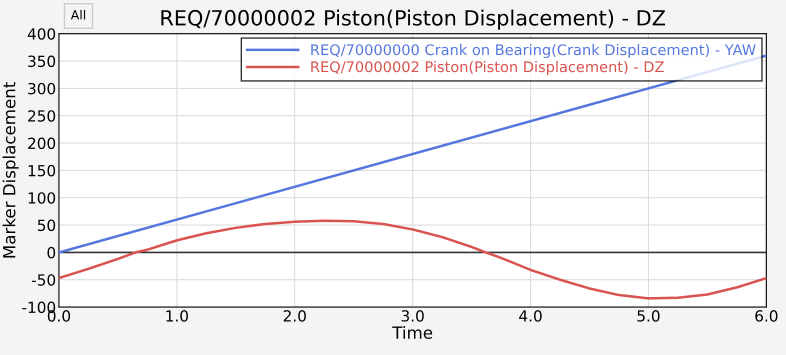 This screenshot has height=355, width=786. I want to click on y-axis-title: Marker Displacement, so click(10, 170).